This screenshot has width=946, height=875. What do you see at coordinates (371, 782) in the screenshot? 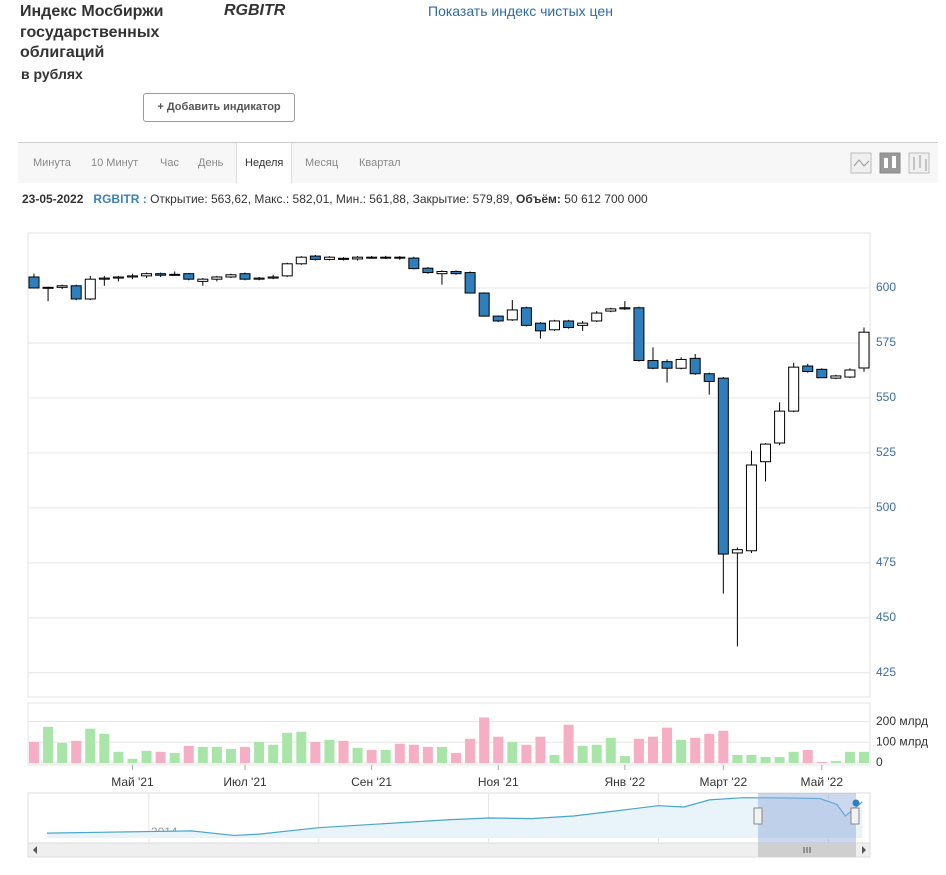
I see `x-tick-label: Сен '21` at bounding box center [371, 782].